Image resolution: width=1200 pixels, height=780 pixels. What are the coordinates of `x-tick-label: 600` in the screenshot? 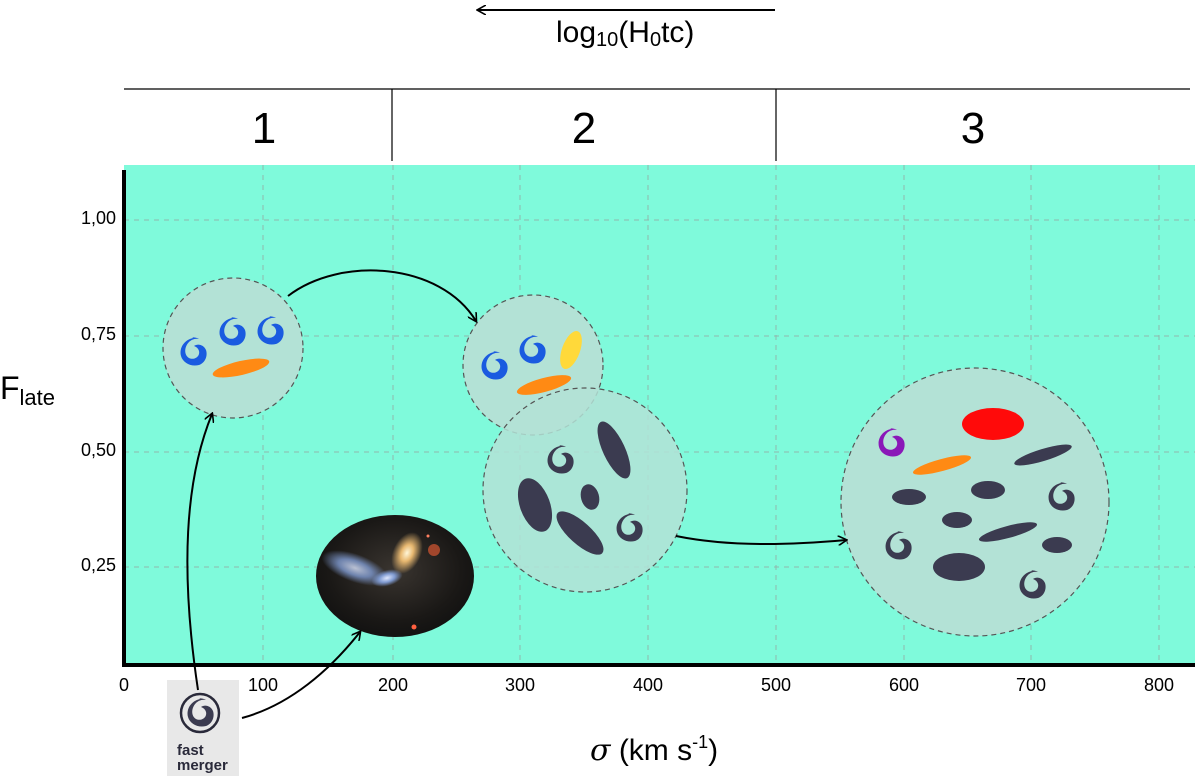 It's located at (904, 685).